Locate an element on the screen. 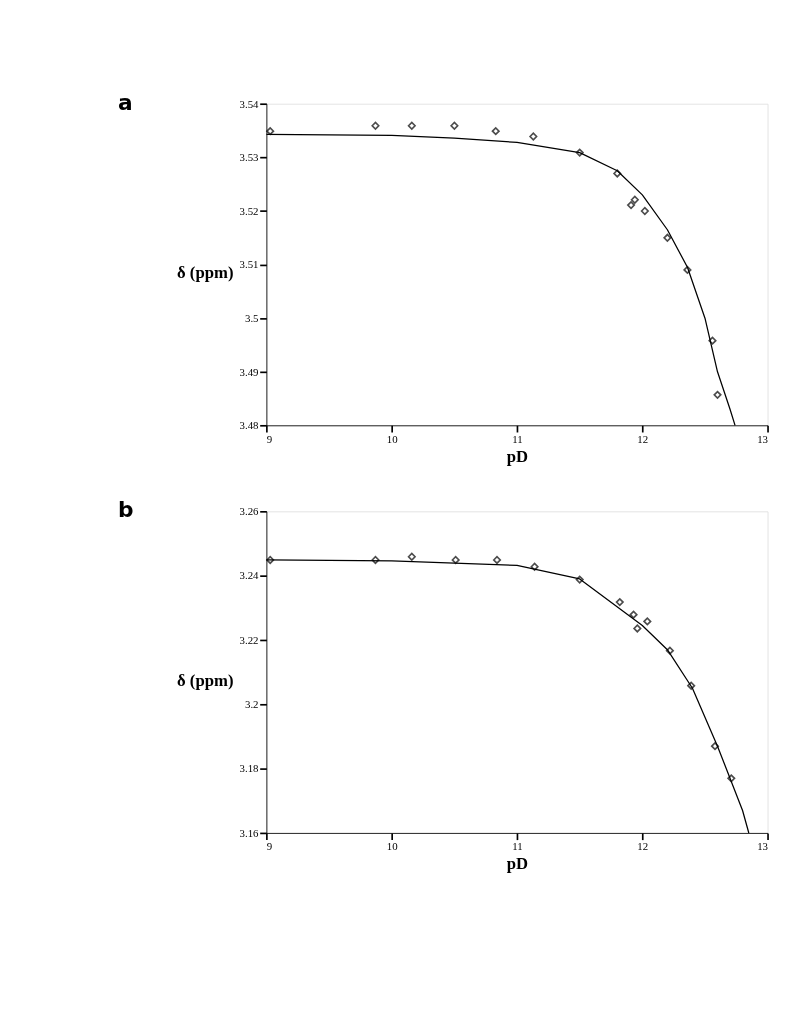  y-tick-label: 3.48 is located at coordinates (249, 425).